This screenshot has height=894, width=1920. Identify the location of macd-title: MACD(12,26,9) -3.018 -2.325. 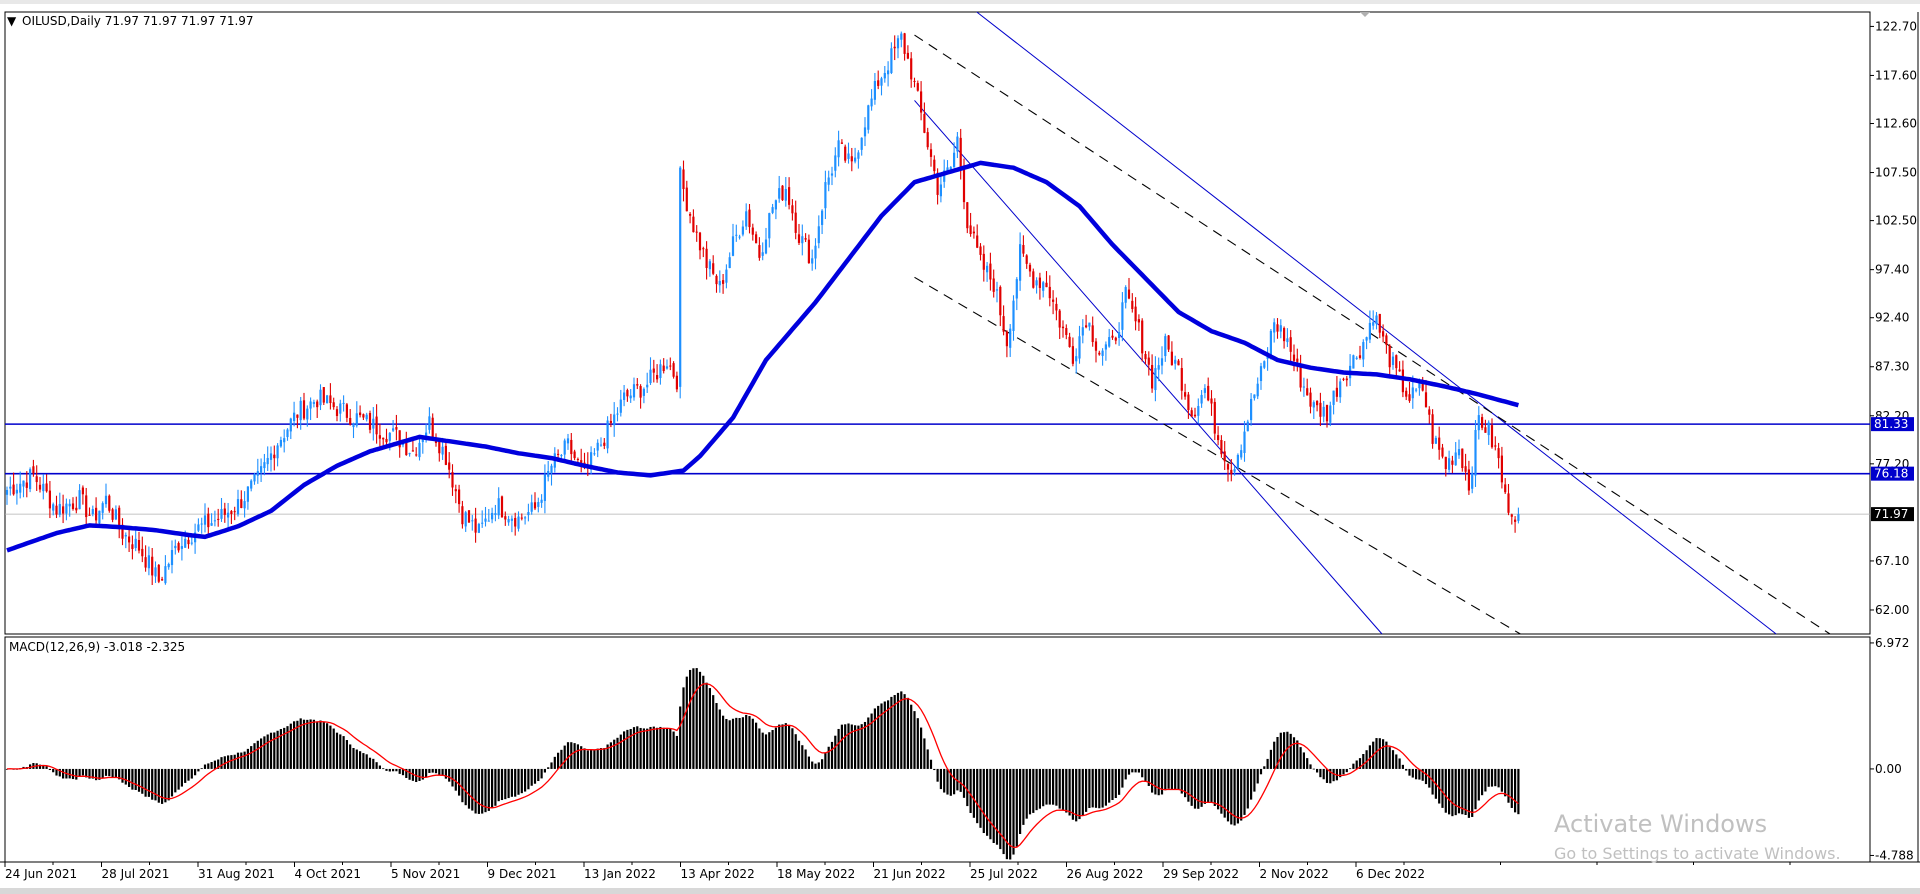
(97, 647).